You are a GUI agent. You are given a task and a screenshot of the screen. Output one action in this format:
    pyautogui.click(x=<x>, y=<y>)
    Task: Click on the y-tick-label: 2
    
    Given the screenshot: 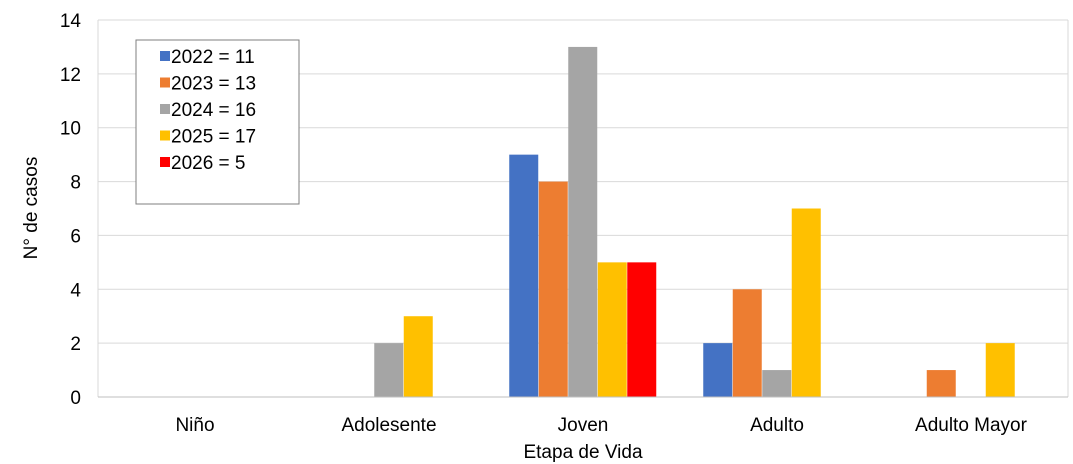 What is the action you would take?
    pyautogui.click(x=75, y=344)
    